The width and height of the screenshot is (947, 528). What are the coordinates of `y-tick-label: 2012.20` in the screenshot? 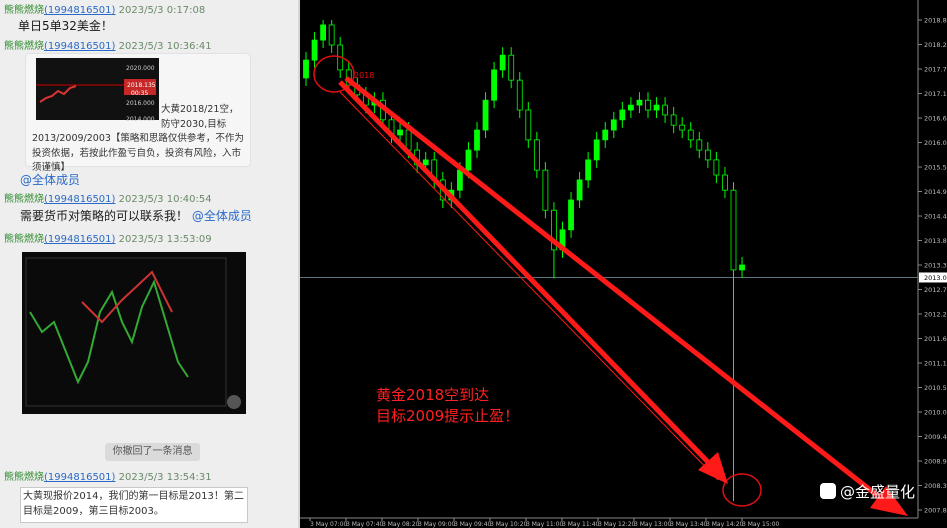 It's located at (935, 315).